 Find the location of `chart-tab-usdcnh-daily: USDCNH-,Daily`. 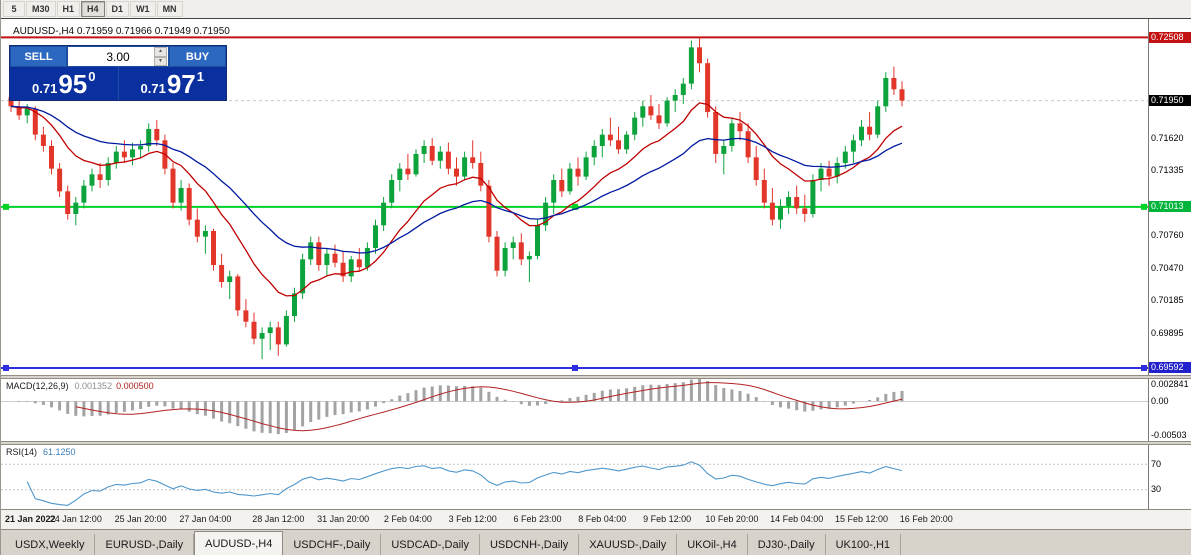

chart-tab-usdcnh-daily: USDCNH-,Daily is located at coordinates (530, 544).